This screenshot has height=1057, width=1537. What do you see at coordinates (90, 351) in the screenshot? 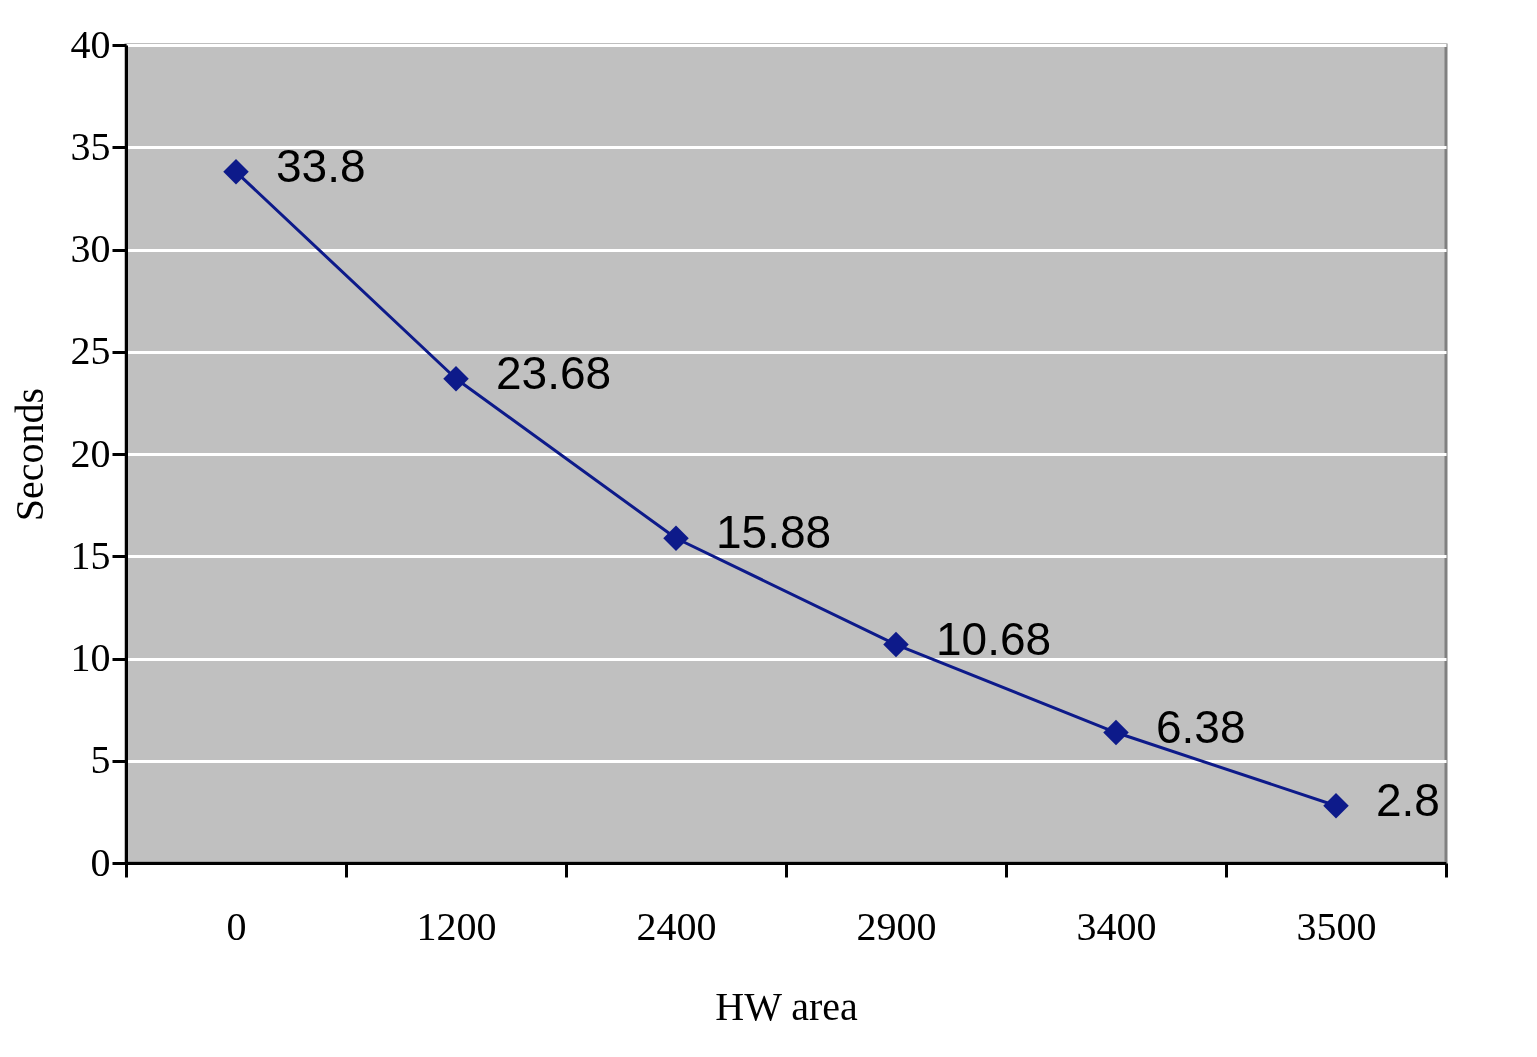
I see `y-tick-label: 25` at bounding box center [90, 351].